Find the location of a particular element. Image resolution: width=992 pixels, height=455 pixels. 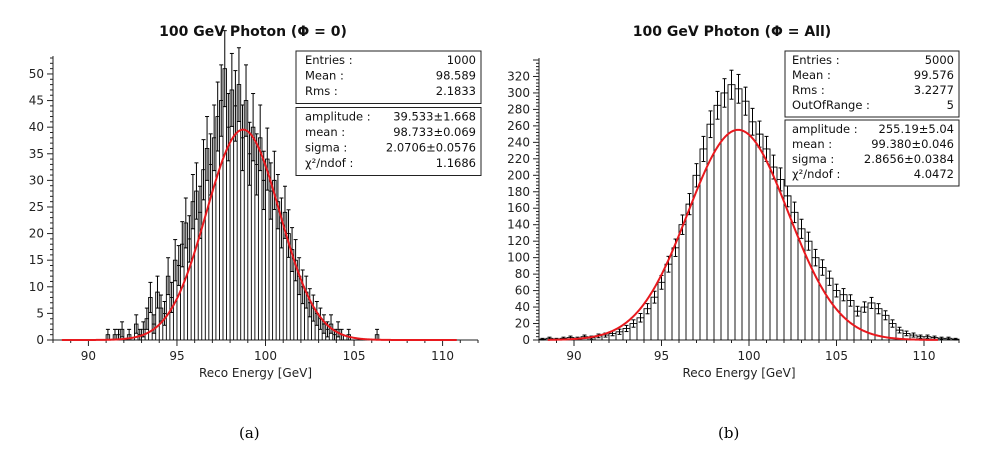

stats-value: 5000 is located at coordinates (939, 60).